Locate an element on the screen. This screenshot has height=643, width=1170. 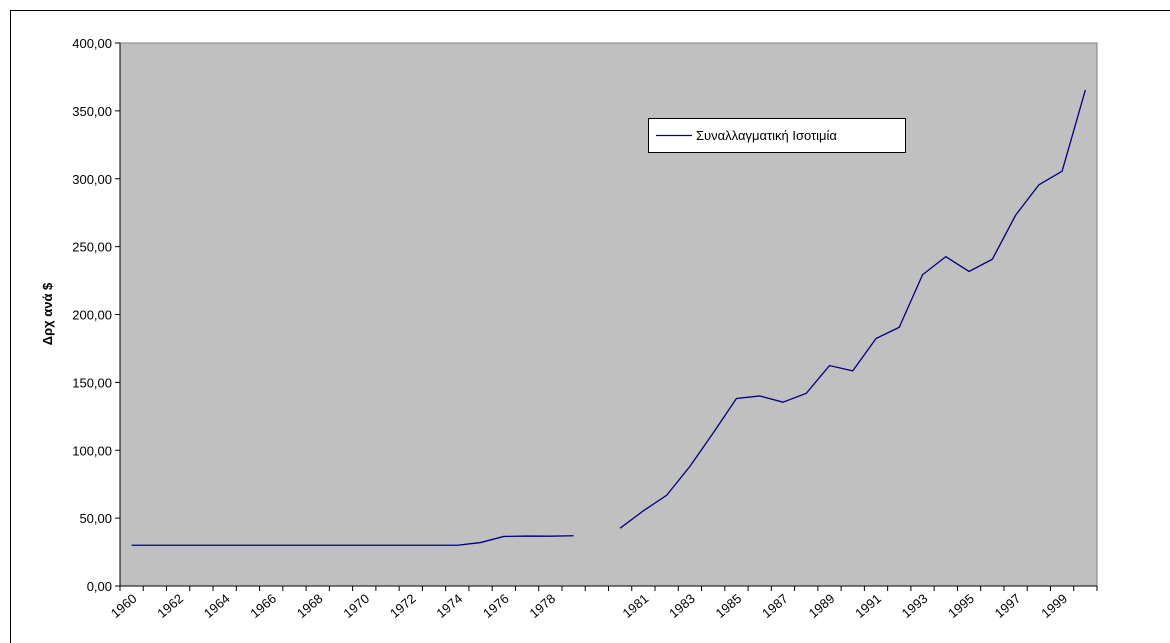
y-tick-label: 0,00 is located at coordinates (99, 586).